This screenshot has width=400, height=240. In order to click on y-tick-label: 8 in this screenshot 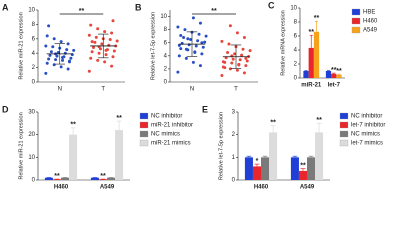, I will do `click(296, 23)`.